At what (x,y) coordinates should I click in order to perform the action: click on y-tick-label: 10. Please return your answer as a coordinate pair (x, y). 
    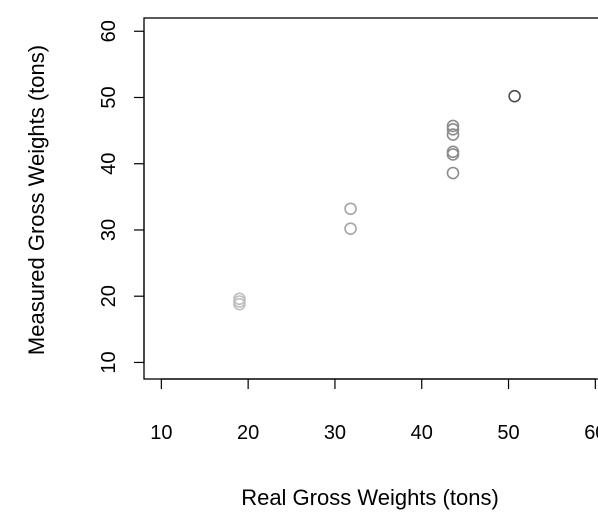
    Looking at the image, I should click on (109, 362).